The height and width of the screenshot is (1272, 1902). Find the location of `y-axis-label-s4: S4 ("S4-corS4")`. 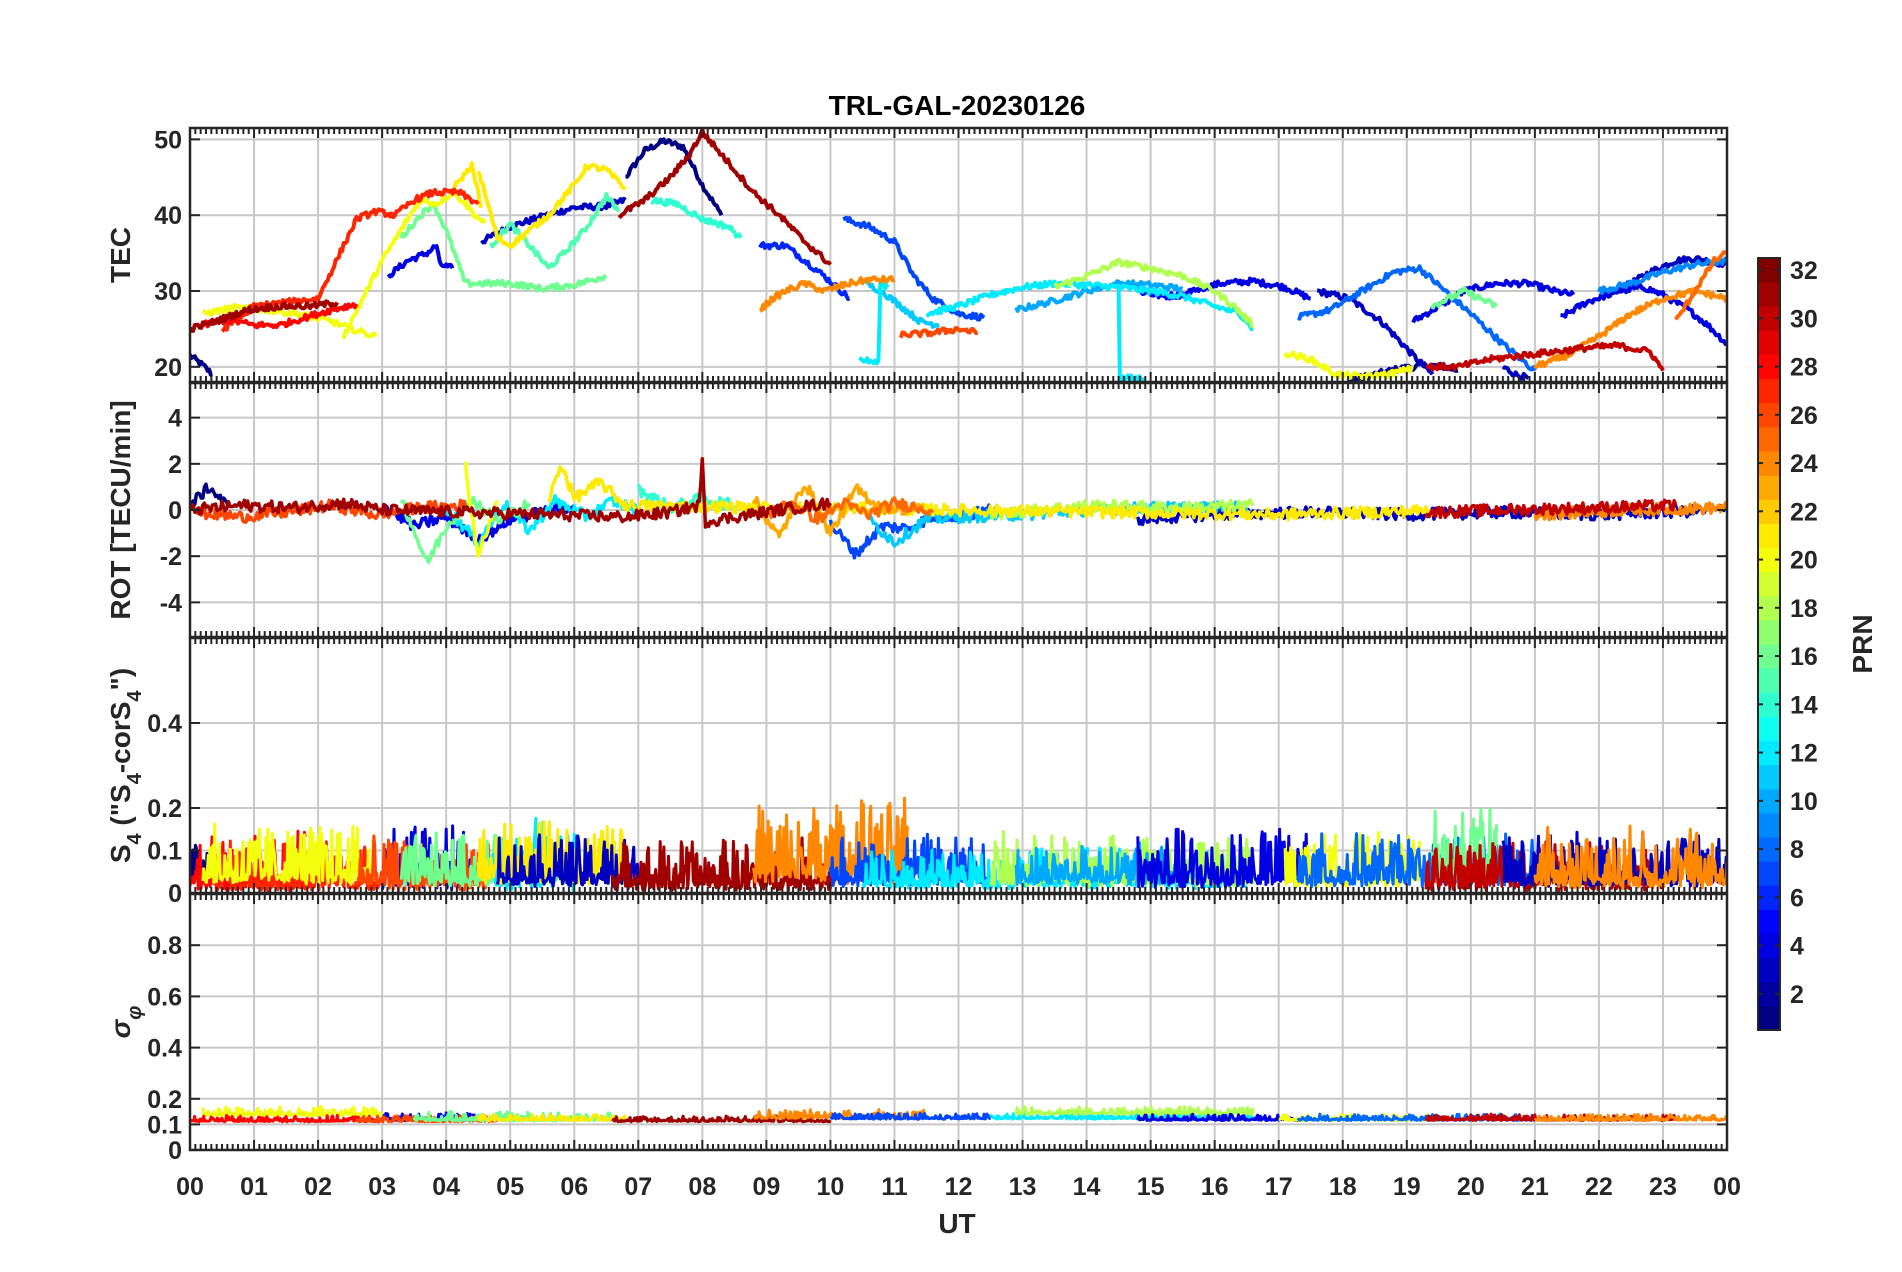

y-axis-label-s4: S4 ("S4-corS4") is located at coordinates (125, 765).